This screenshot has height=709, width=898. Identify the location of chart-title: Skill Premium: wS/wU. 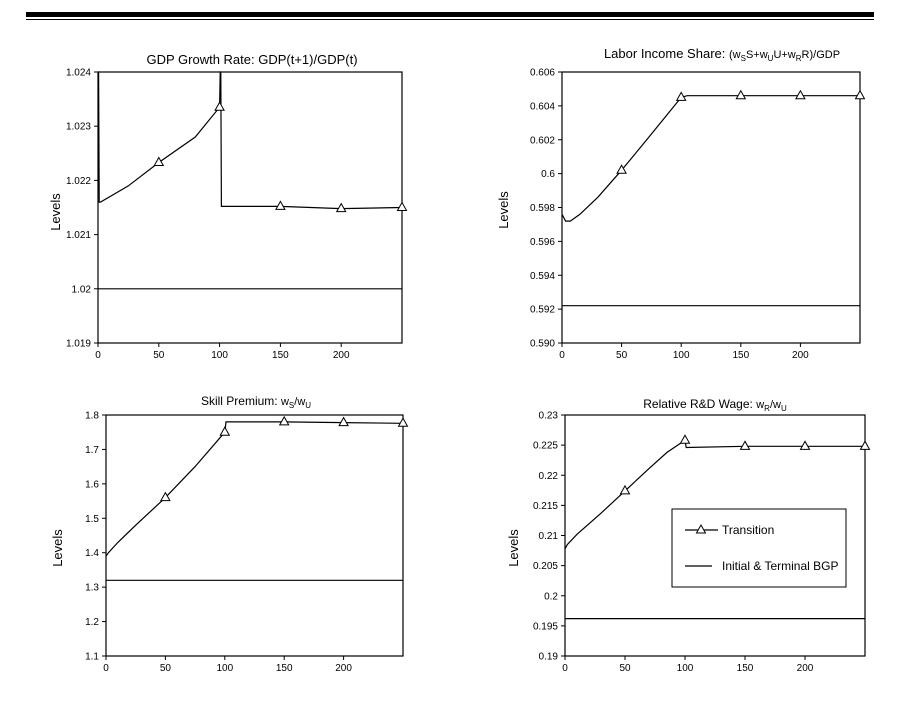
(256, 402).